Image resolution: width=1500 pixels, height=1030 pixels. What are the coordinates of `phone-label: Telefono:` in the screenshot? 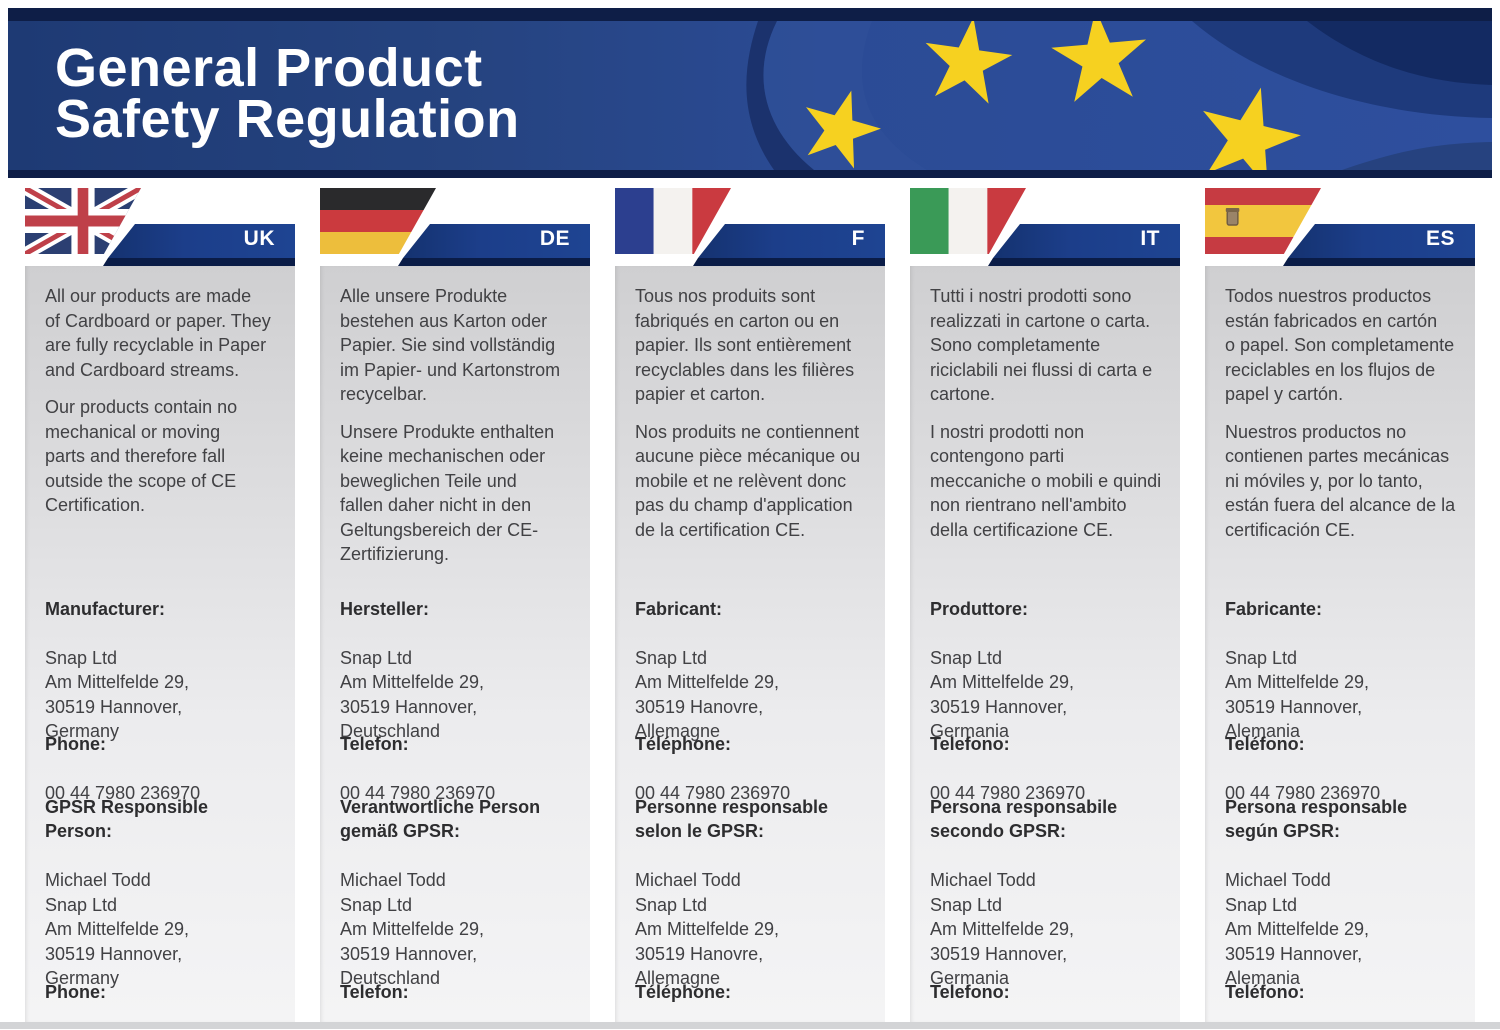 It's located at (970, 743).